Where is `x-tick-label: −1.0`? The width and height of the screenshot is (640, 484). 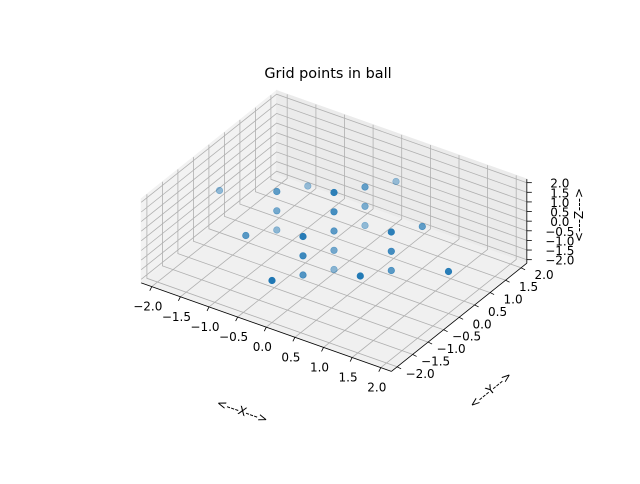 x-tick-label: −1.0 is located at coordinates (204, 327).